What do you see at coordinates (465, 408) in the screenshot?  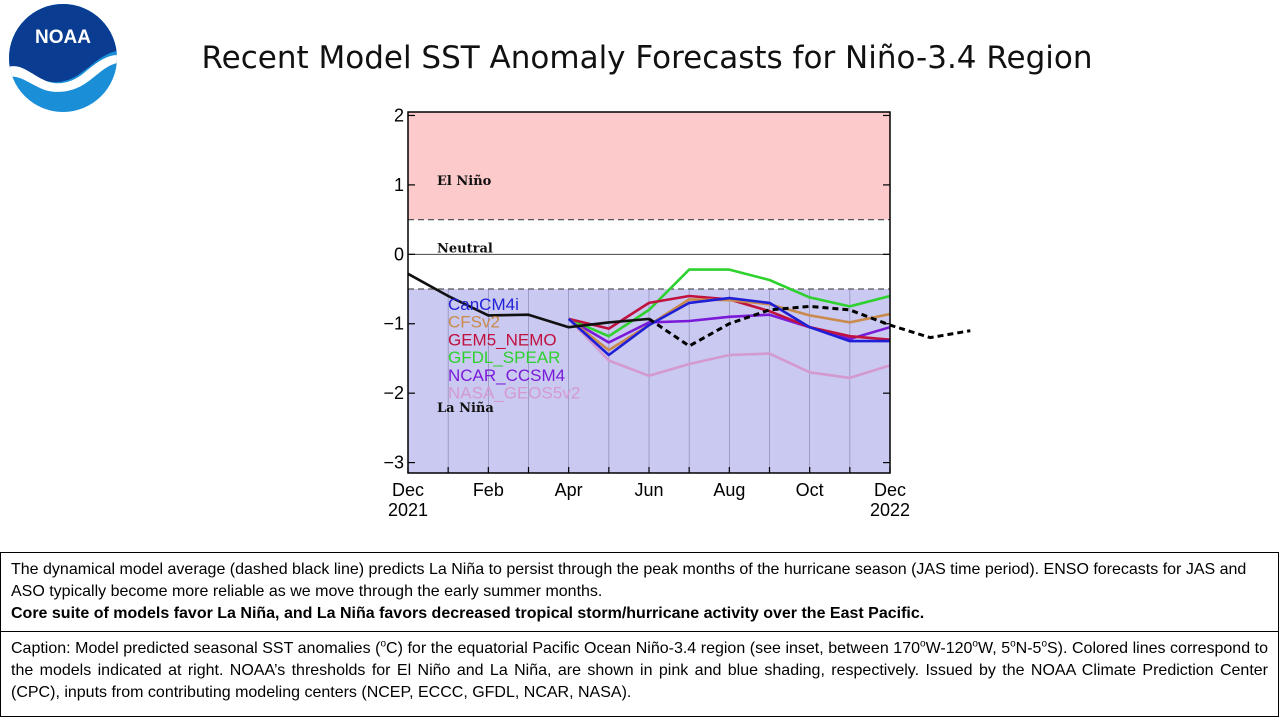 I see `region-label: La Niña` at bounding box center [465, 408].